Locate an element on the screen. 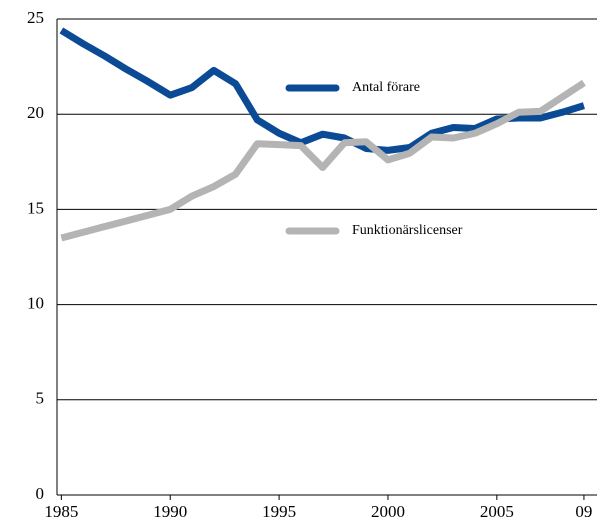 Image resolution: width=609 pixels, height=524 pixels. x-tick-label: 2000 is located at coordinates (388, 511).